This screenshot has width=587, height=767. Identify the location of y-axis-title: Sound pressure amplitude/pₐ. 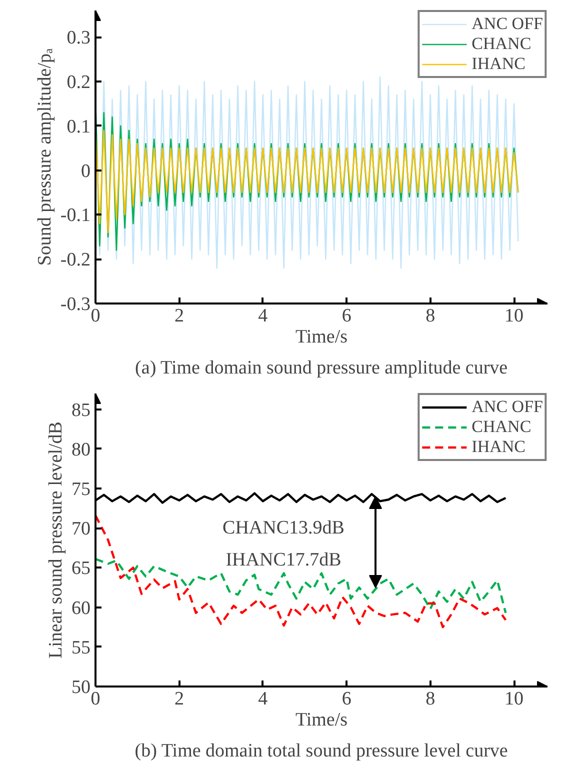
(45, 157).